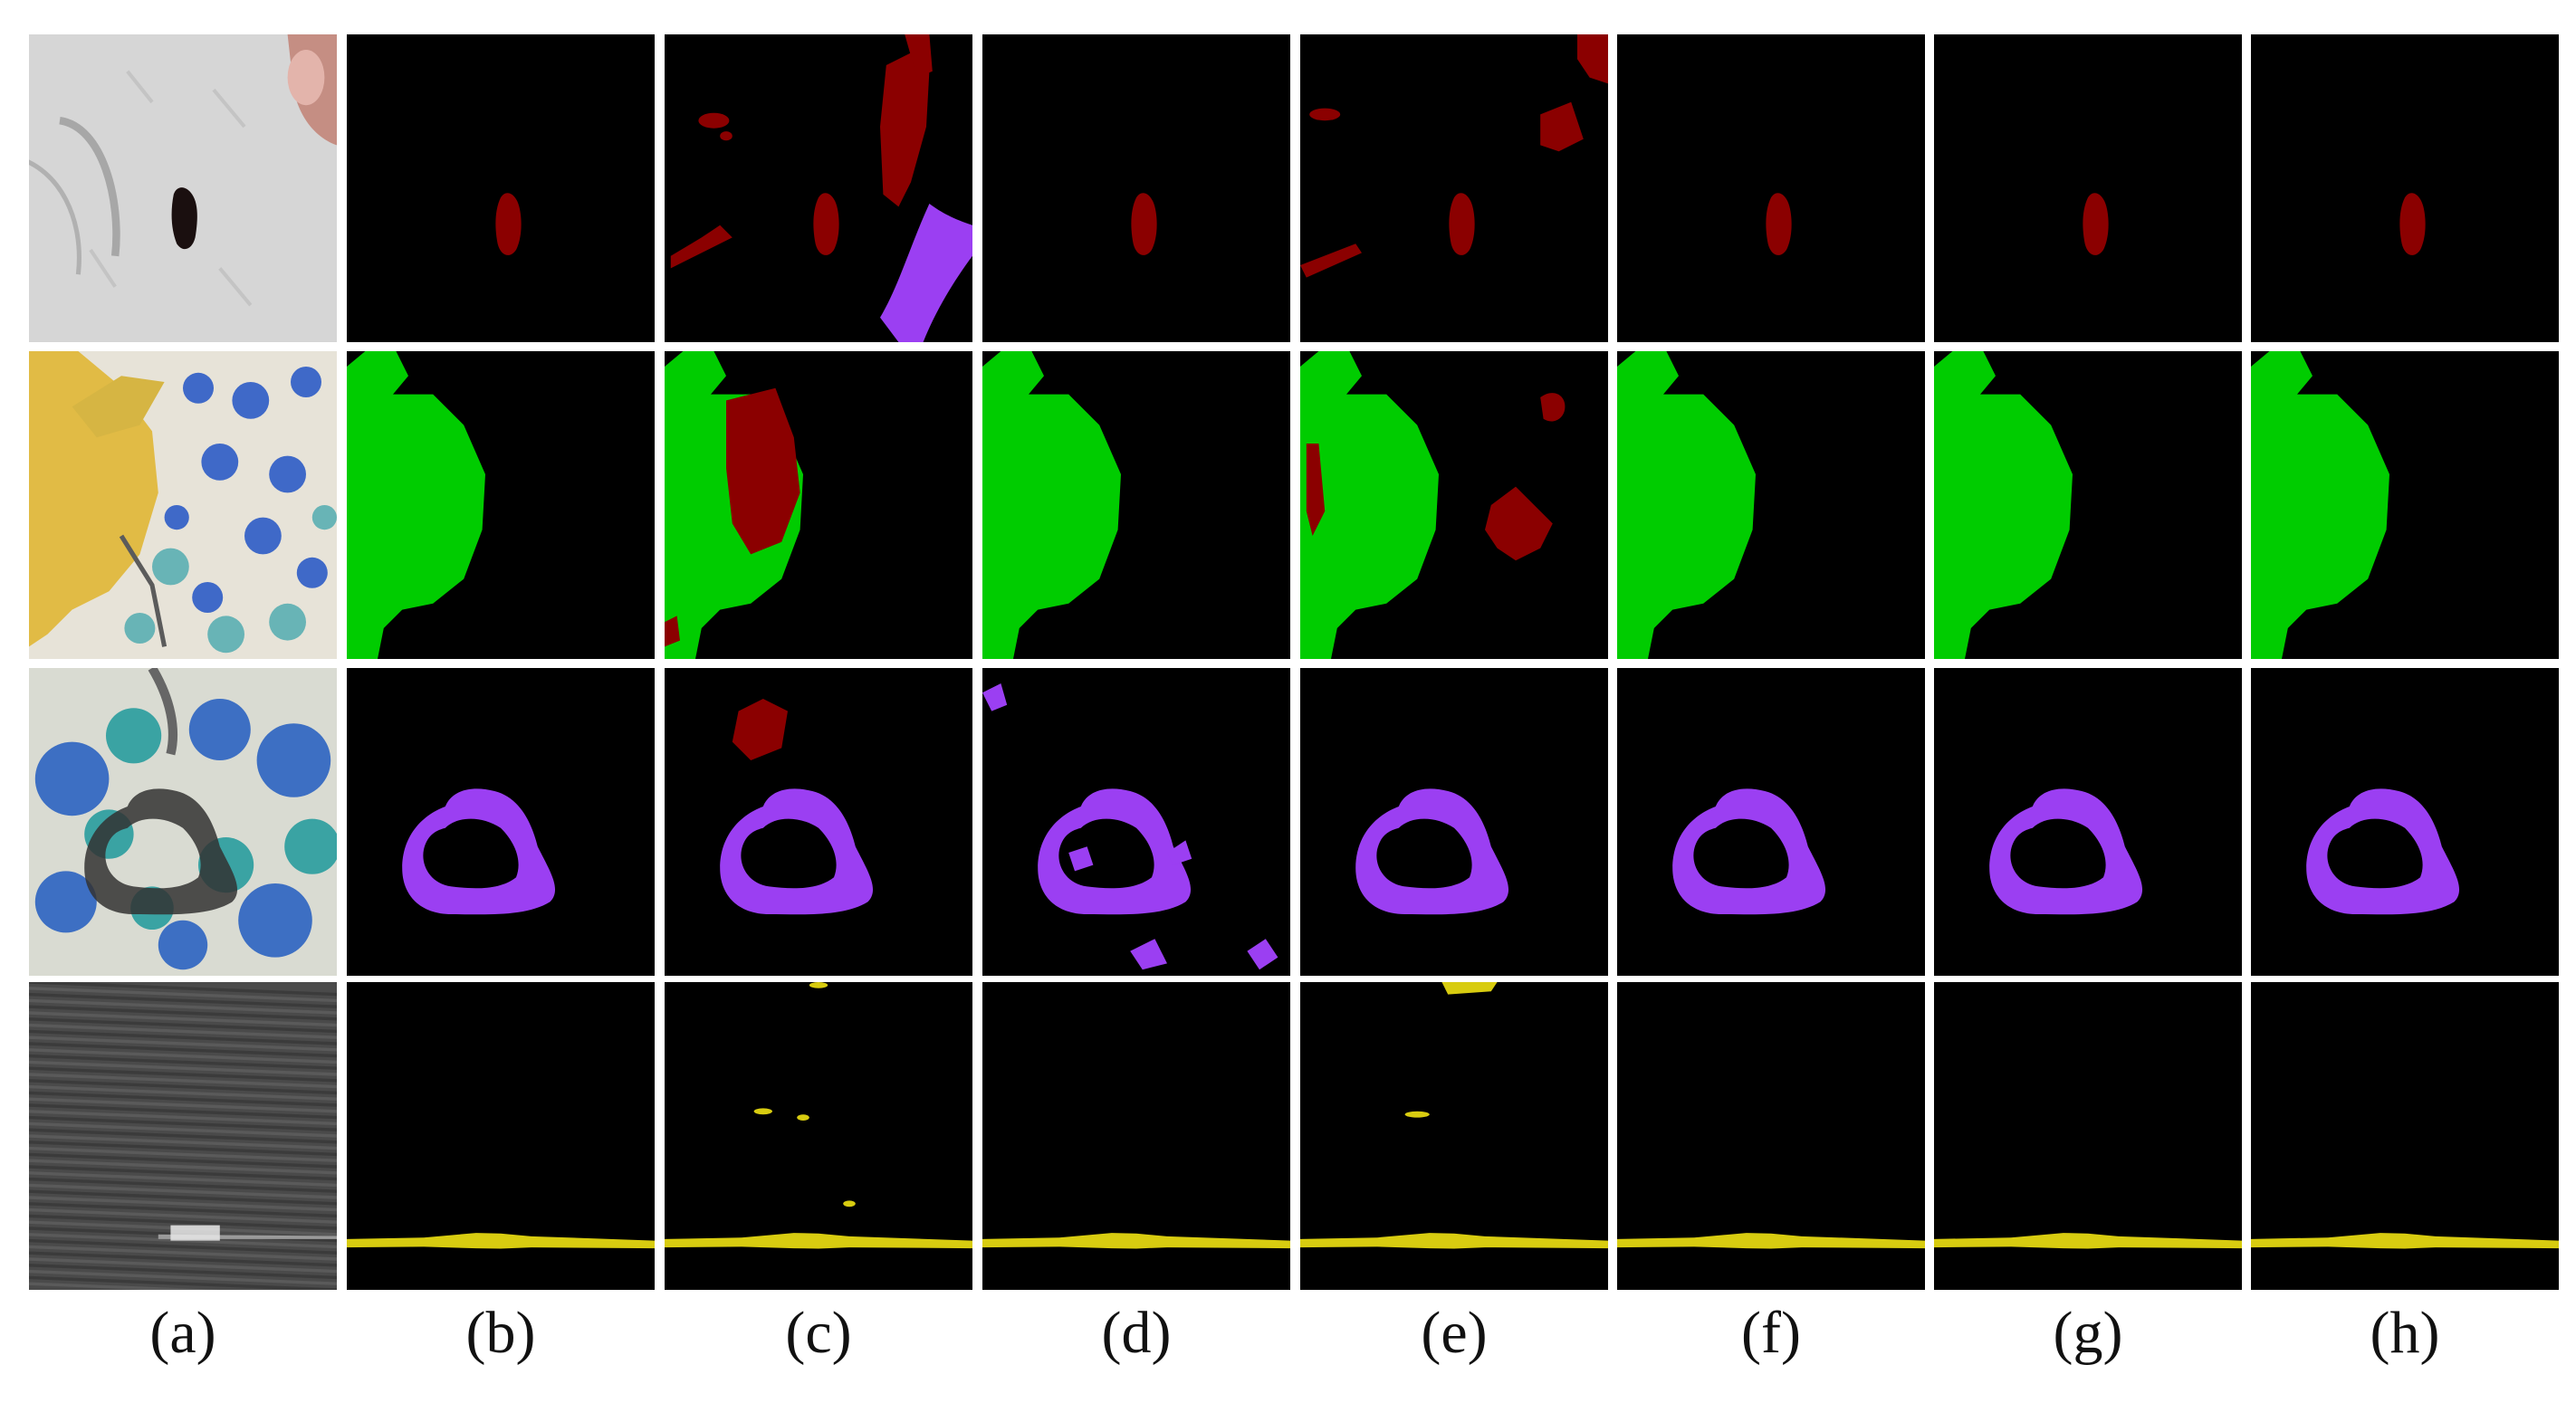 The height and width of the screenshot is (1403, 2576). I want to click on segmentation-mask-row-1-col-d, so click(1136, 188).